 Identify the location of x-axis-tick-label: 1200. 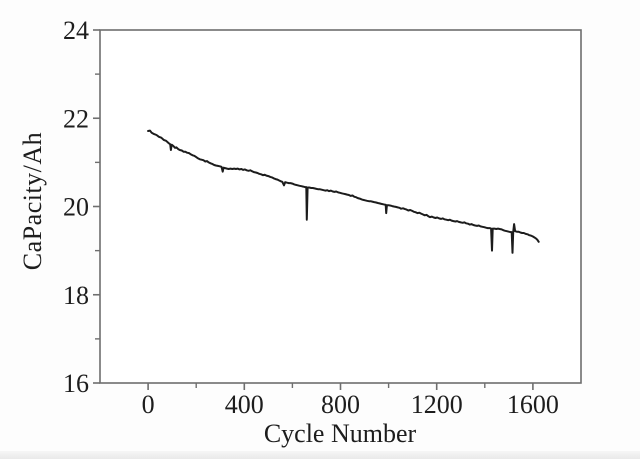
(437, 404).